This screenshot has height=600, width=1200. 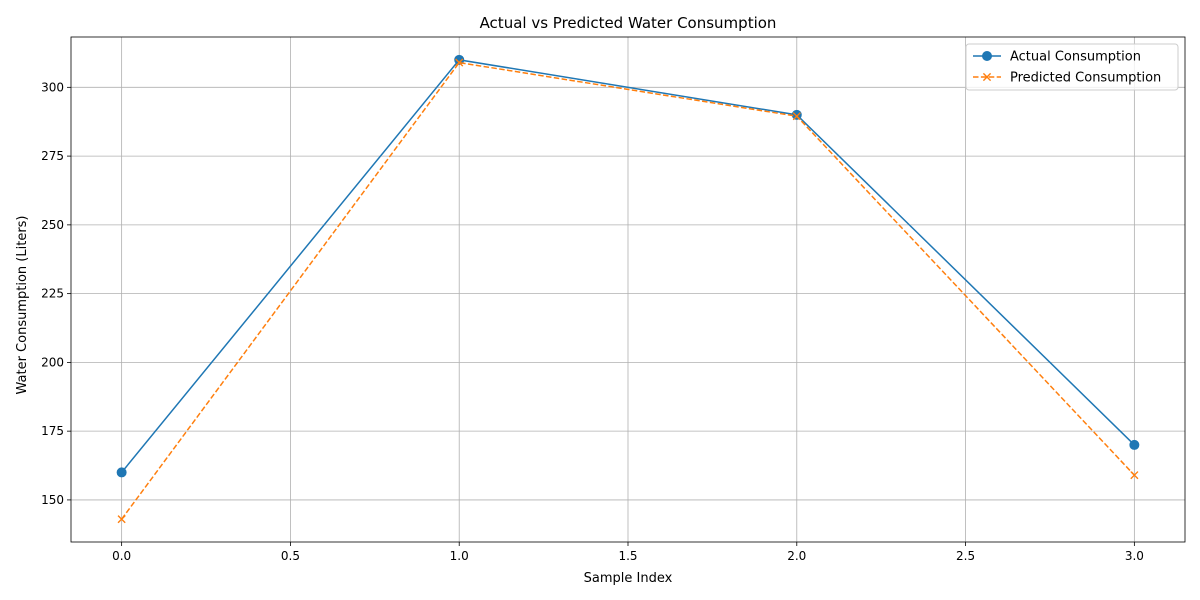 I want to click on y-axis-label: Water Consumption (Liters), so click(x=22, y=304).